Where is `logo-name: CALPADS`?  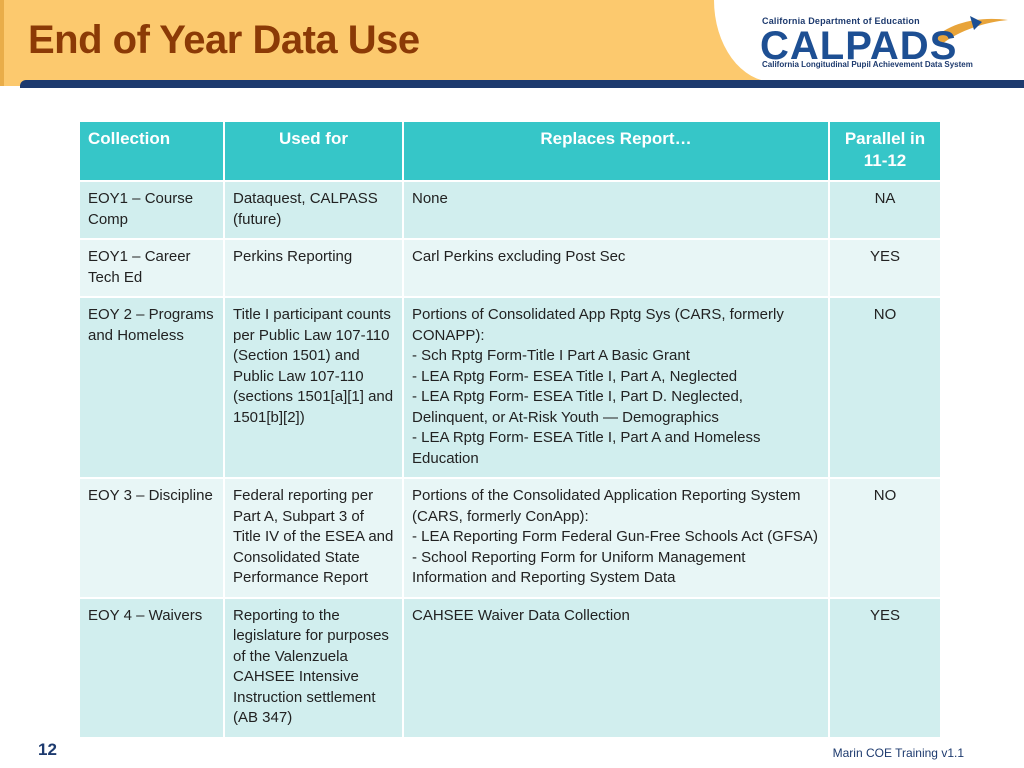
logo-name: CALPADS is located at coordinates (859, 46).